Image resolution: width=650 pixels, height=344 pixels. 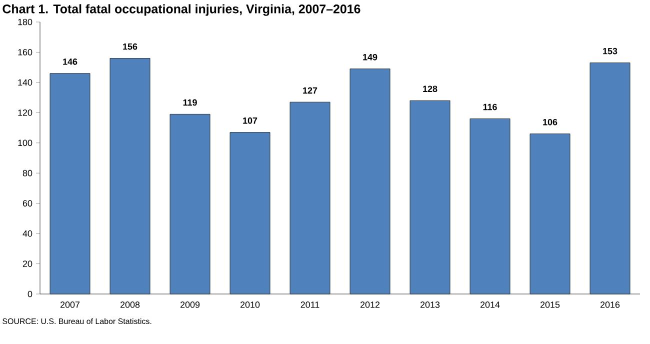 I want to click on y-tick-label: 40, so click(x=27, y=233).